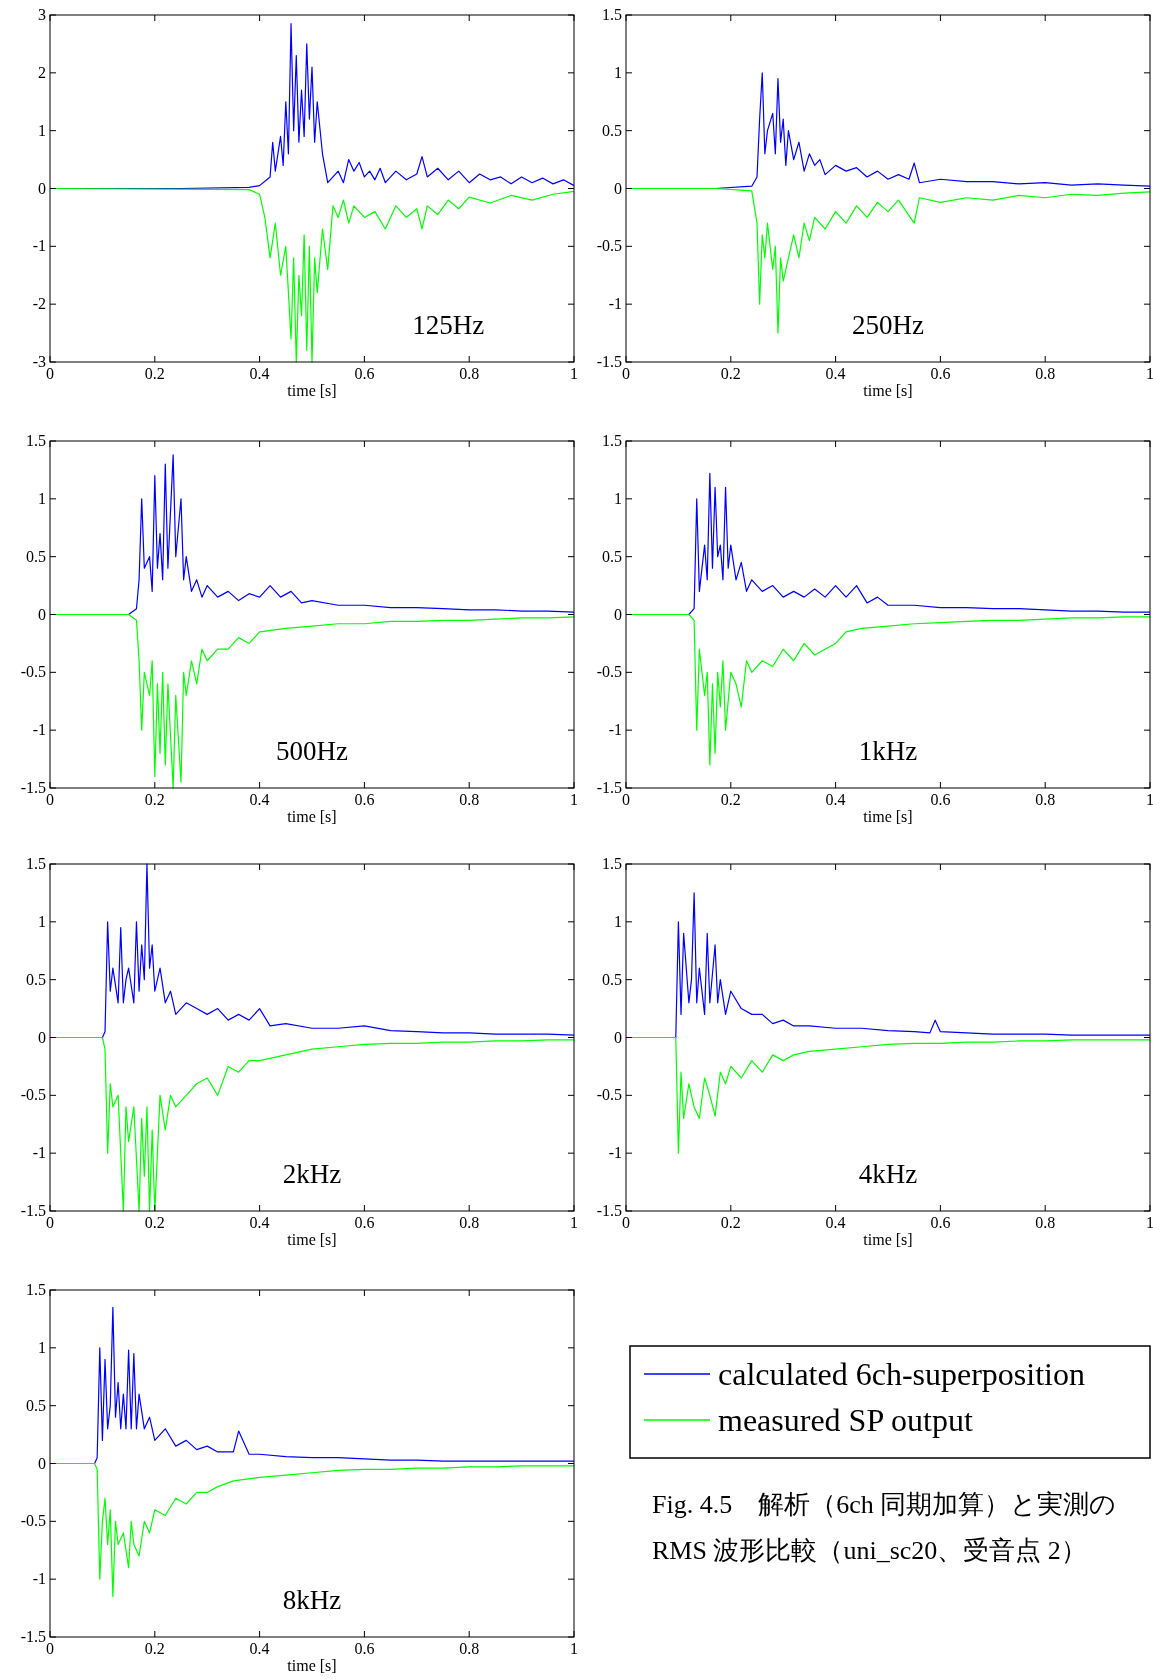  I want to click on y-tick-label: -3, so click(39, 361).